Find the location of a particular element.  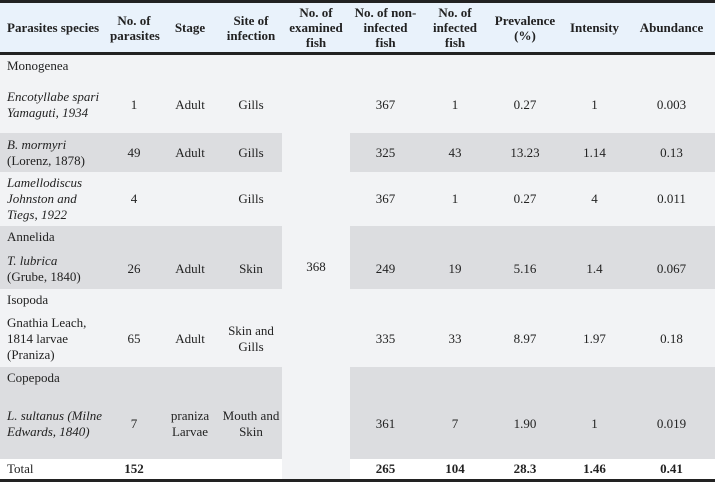

group-label: Monogenea is located at coordinates (54, 65).